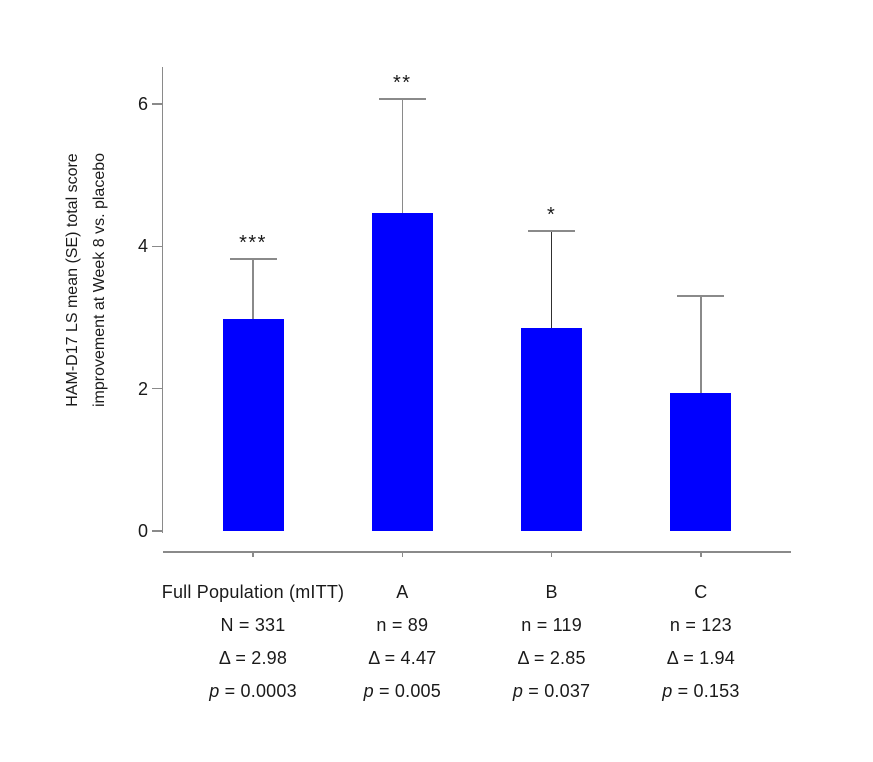 This screenshot has height=762, width=873. Describe the element at coordinates (551, 214) in the screenshot. I see `significance-stars-b: *` at that location.